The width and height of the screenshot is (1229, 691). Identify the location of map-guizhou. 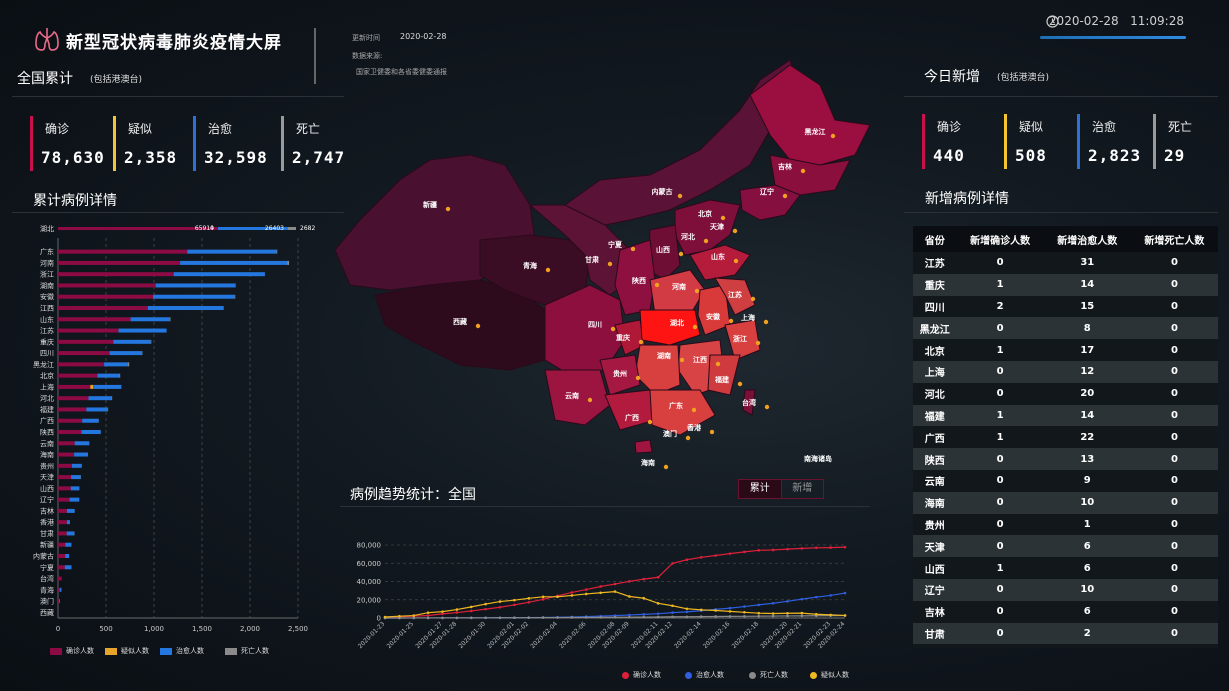
(620, 375).